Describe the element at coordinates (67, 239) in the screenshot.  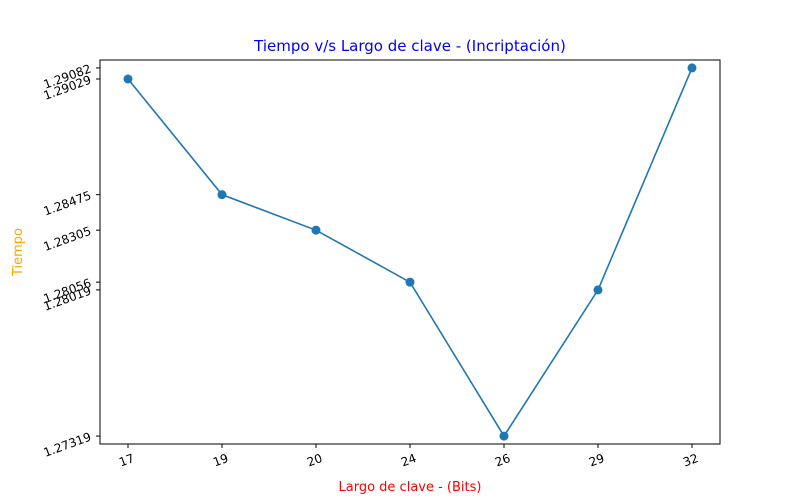
I see `y-tick-label: 1.28305` at that location.